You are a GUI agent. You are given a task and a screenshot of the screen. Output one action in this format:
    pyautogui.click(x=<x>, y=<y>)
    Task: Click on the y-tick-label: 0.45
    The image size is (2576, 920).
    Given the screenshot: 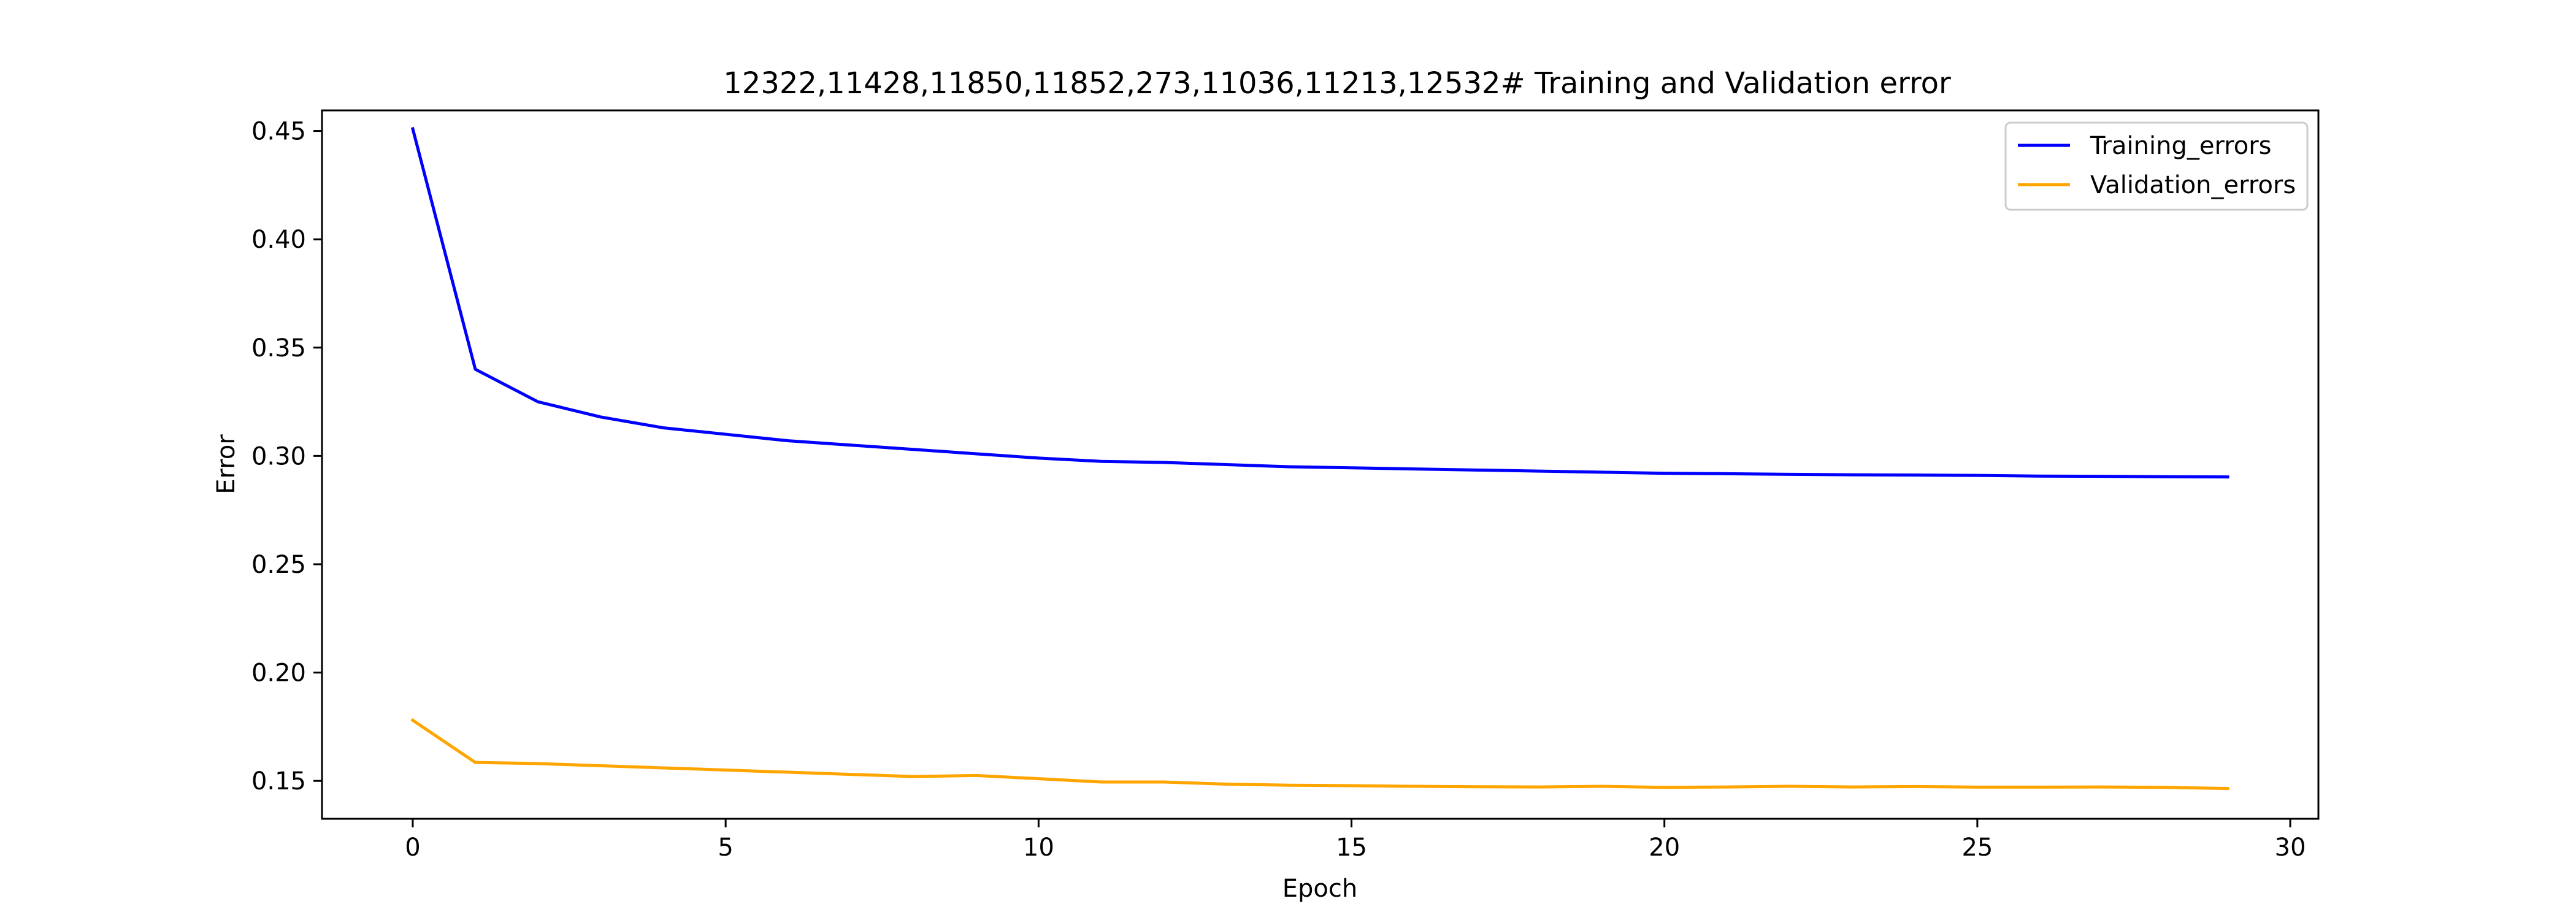 What is the action you would take?
    pyautogui.click(x=278, y=132)
    